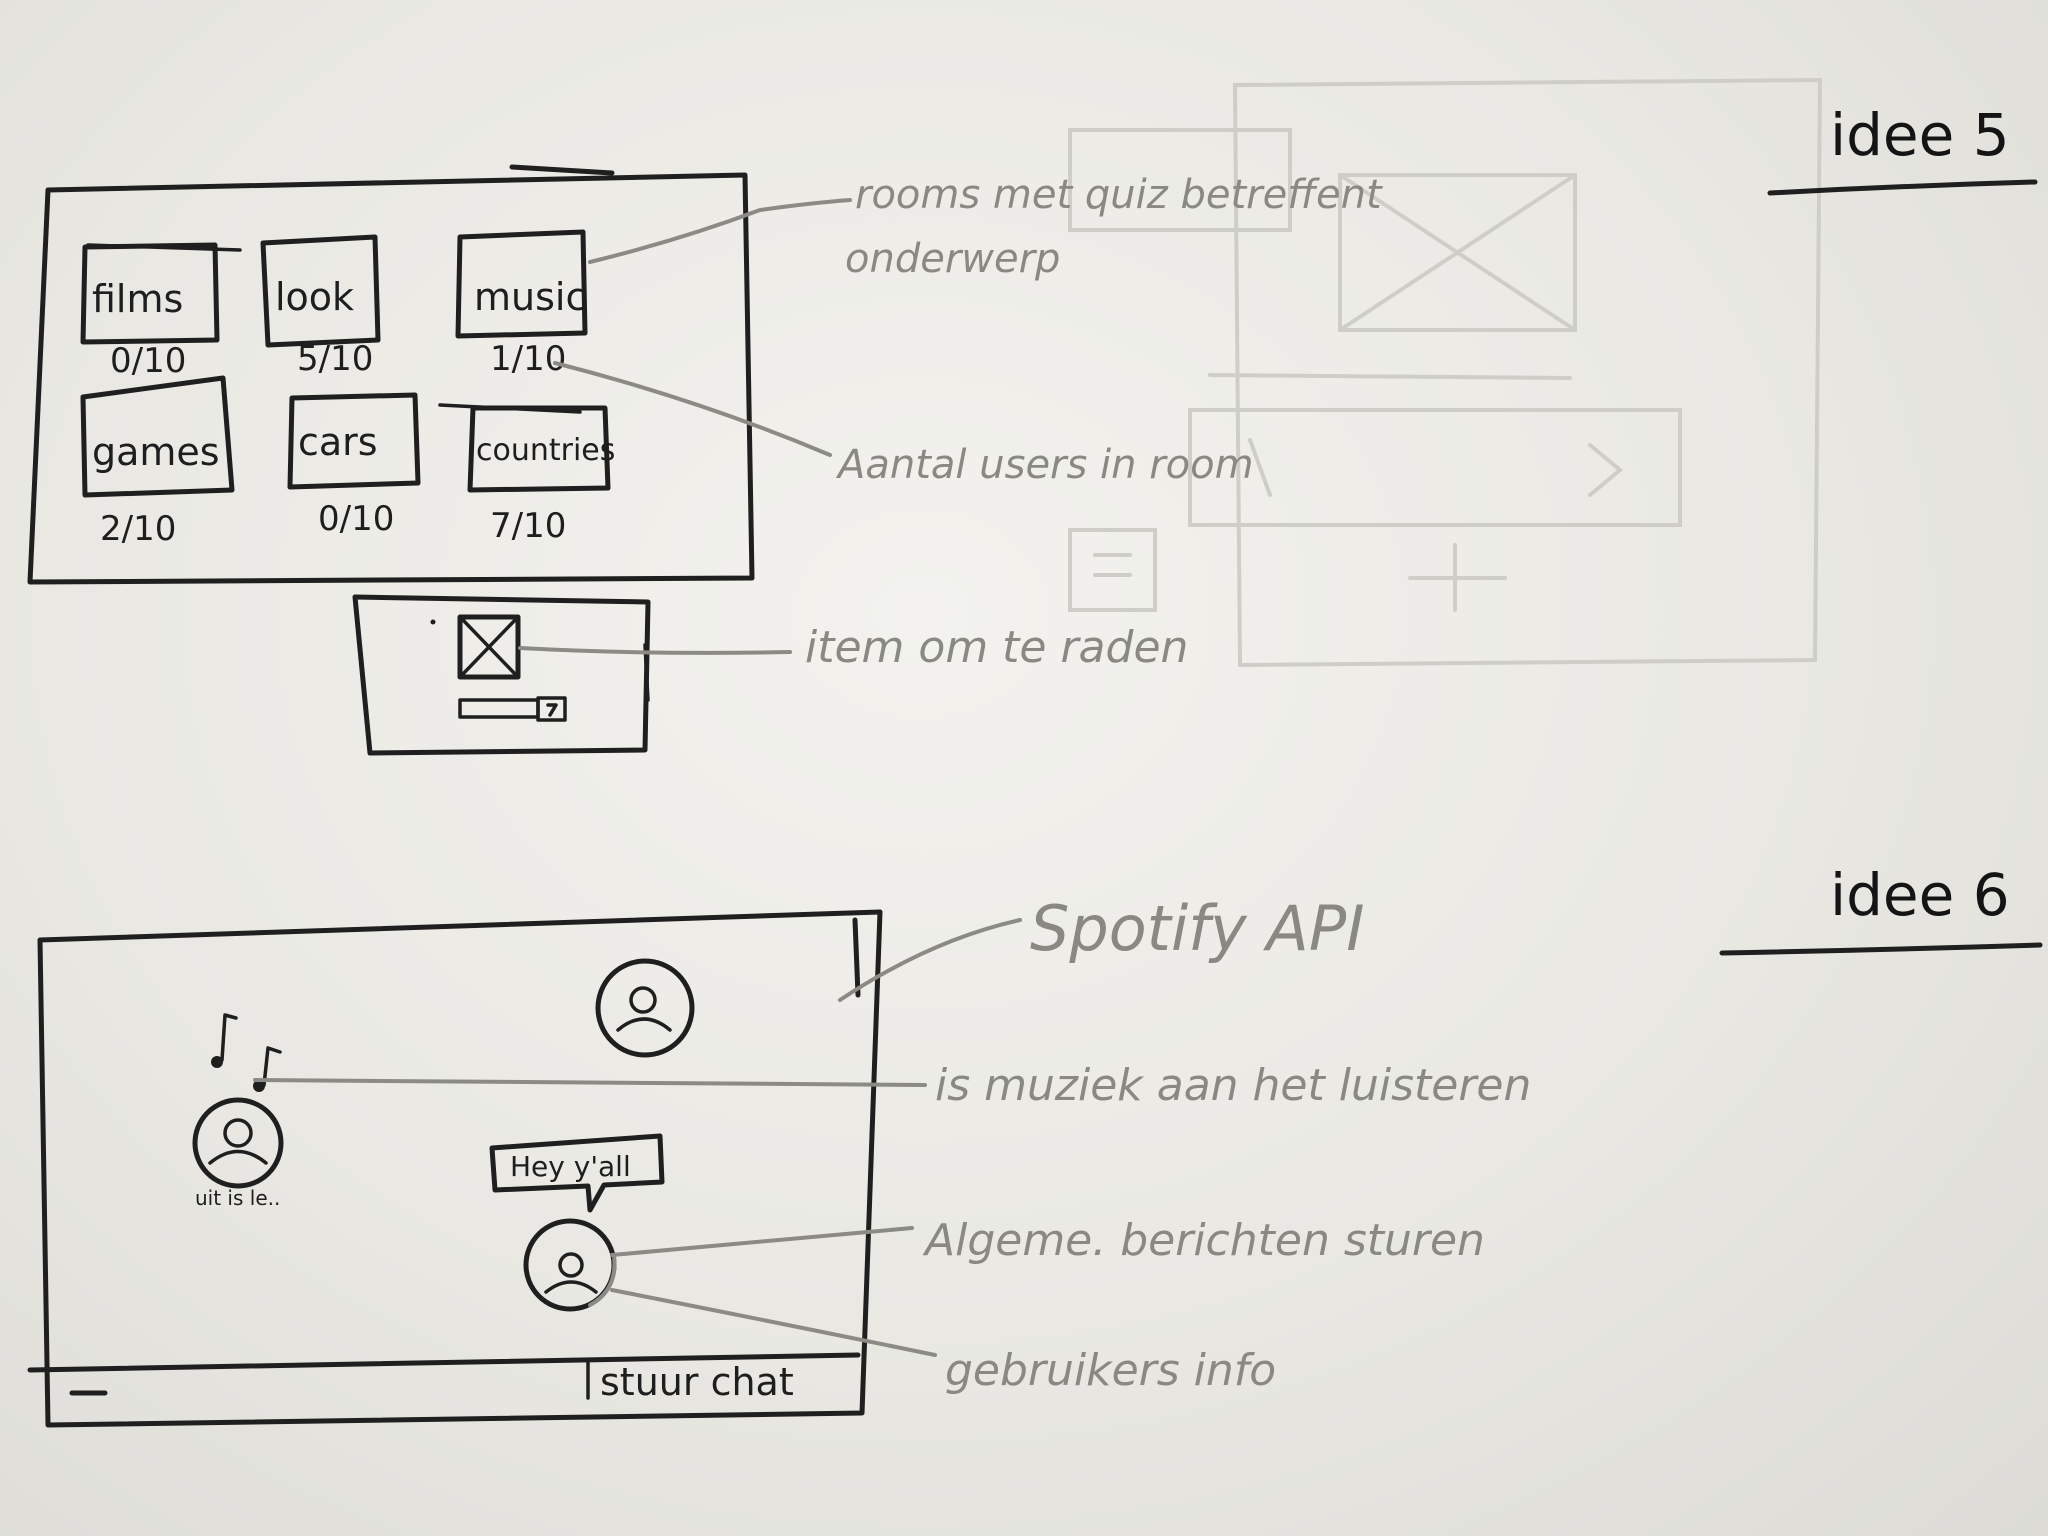 This screenshot has height=1536, width=2048. What do you see at coordinates (156, 452) in the screenshot?
I see `room-name: games` at bounding box center [156, 452].